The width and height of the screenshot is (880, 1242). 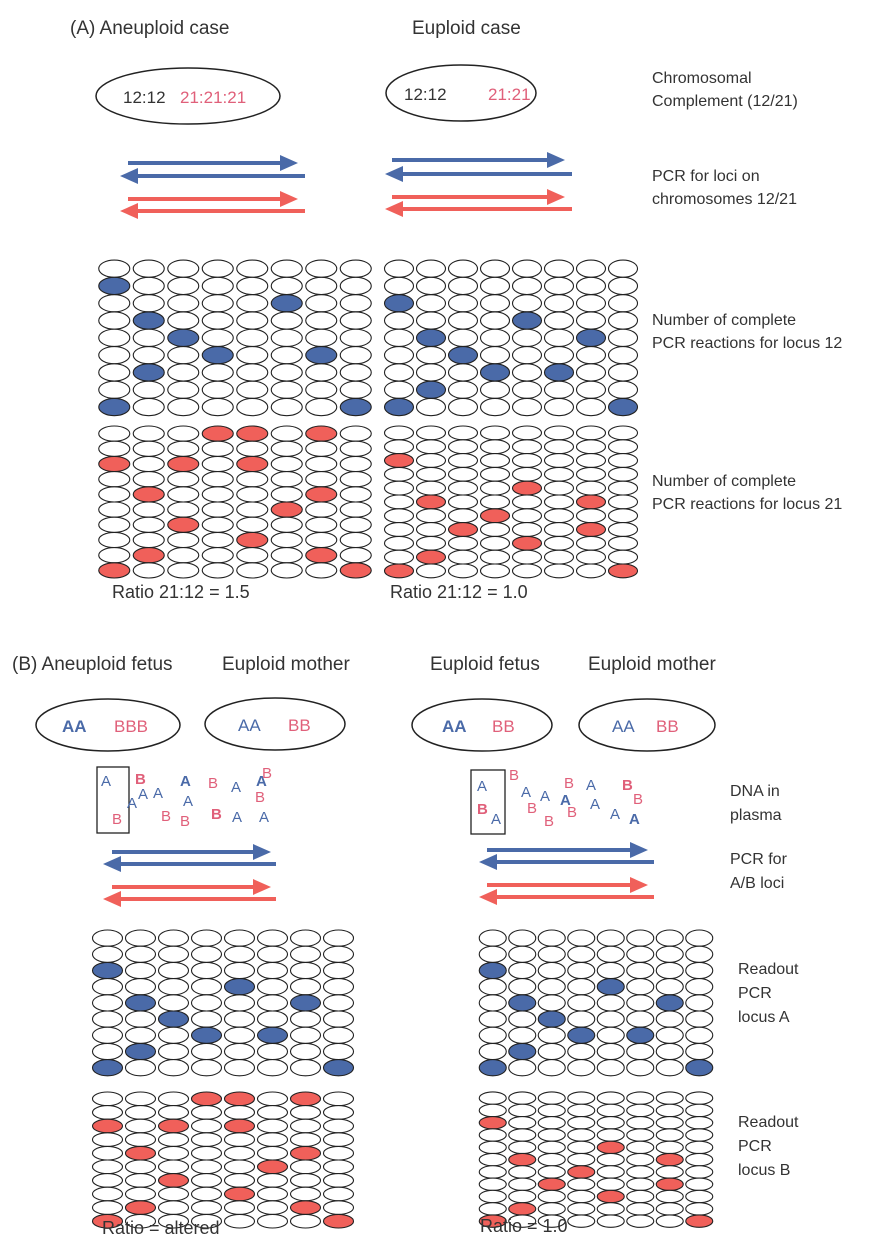 What do you see at coordinates (667, 726) in the screenshot?
I see `mother-right-bb: BB` at bounding box center [667, 726].